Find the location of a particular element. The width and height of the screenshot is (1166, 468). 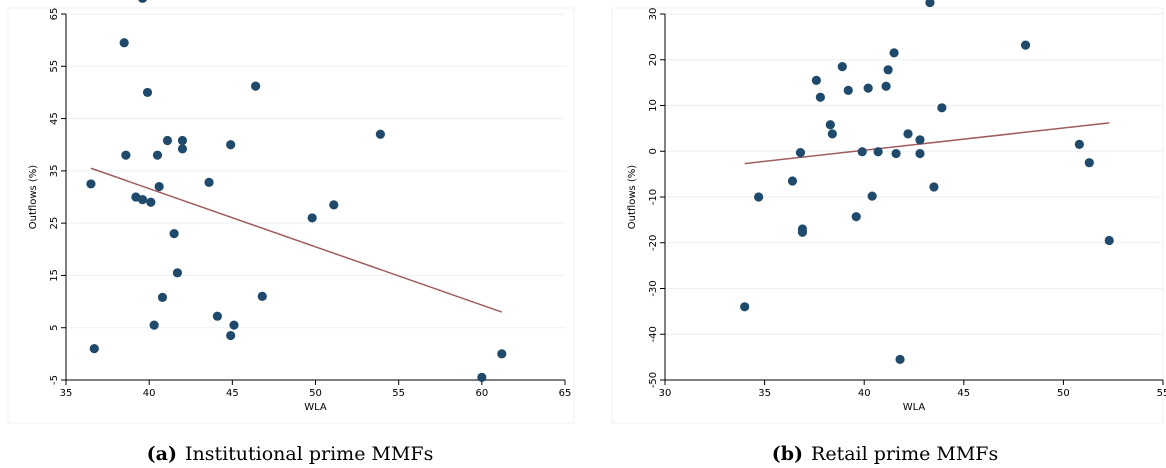

y-tick-label: 35 is located at coordinates (54, 170).